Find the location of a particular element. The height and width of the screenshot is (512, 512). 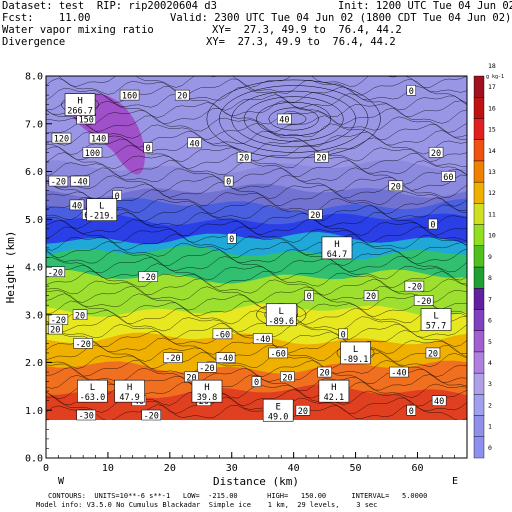

x-tick-label: 60 is located at coordinates (417, 468).